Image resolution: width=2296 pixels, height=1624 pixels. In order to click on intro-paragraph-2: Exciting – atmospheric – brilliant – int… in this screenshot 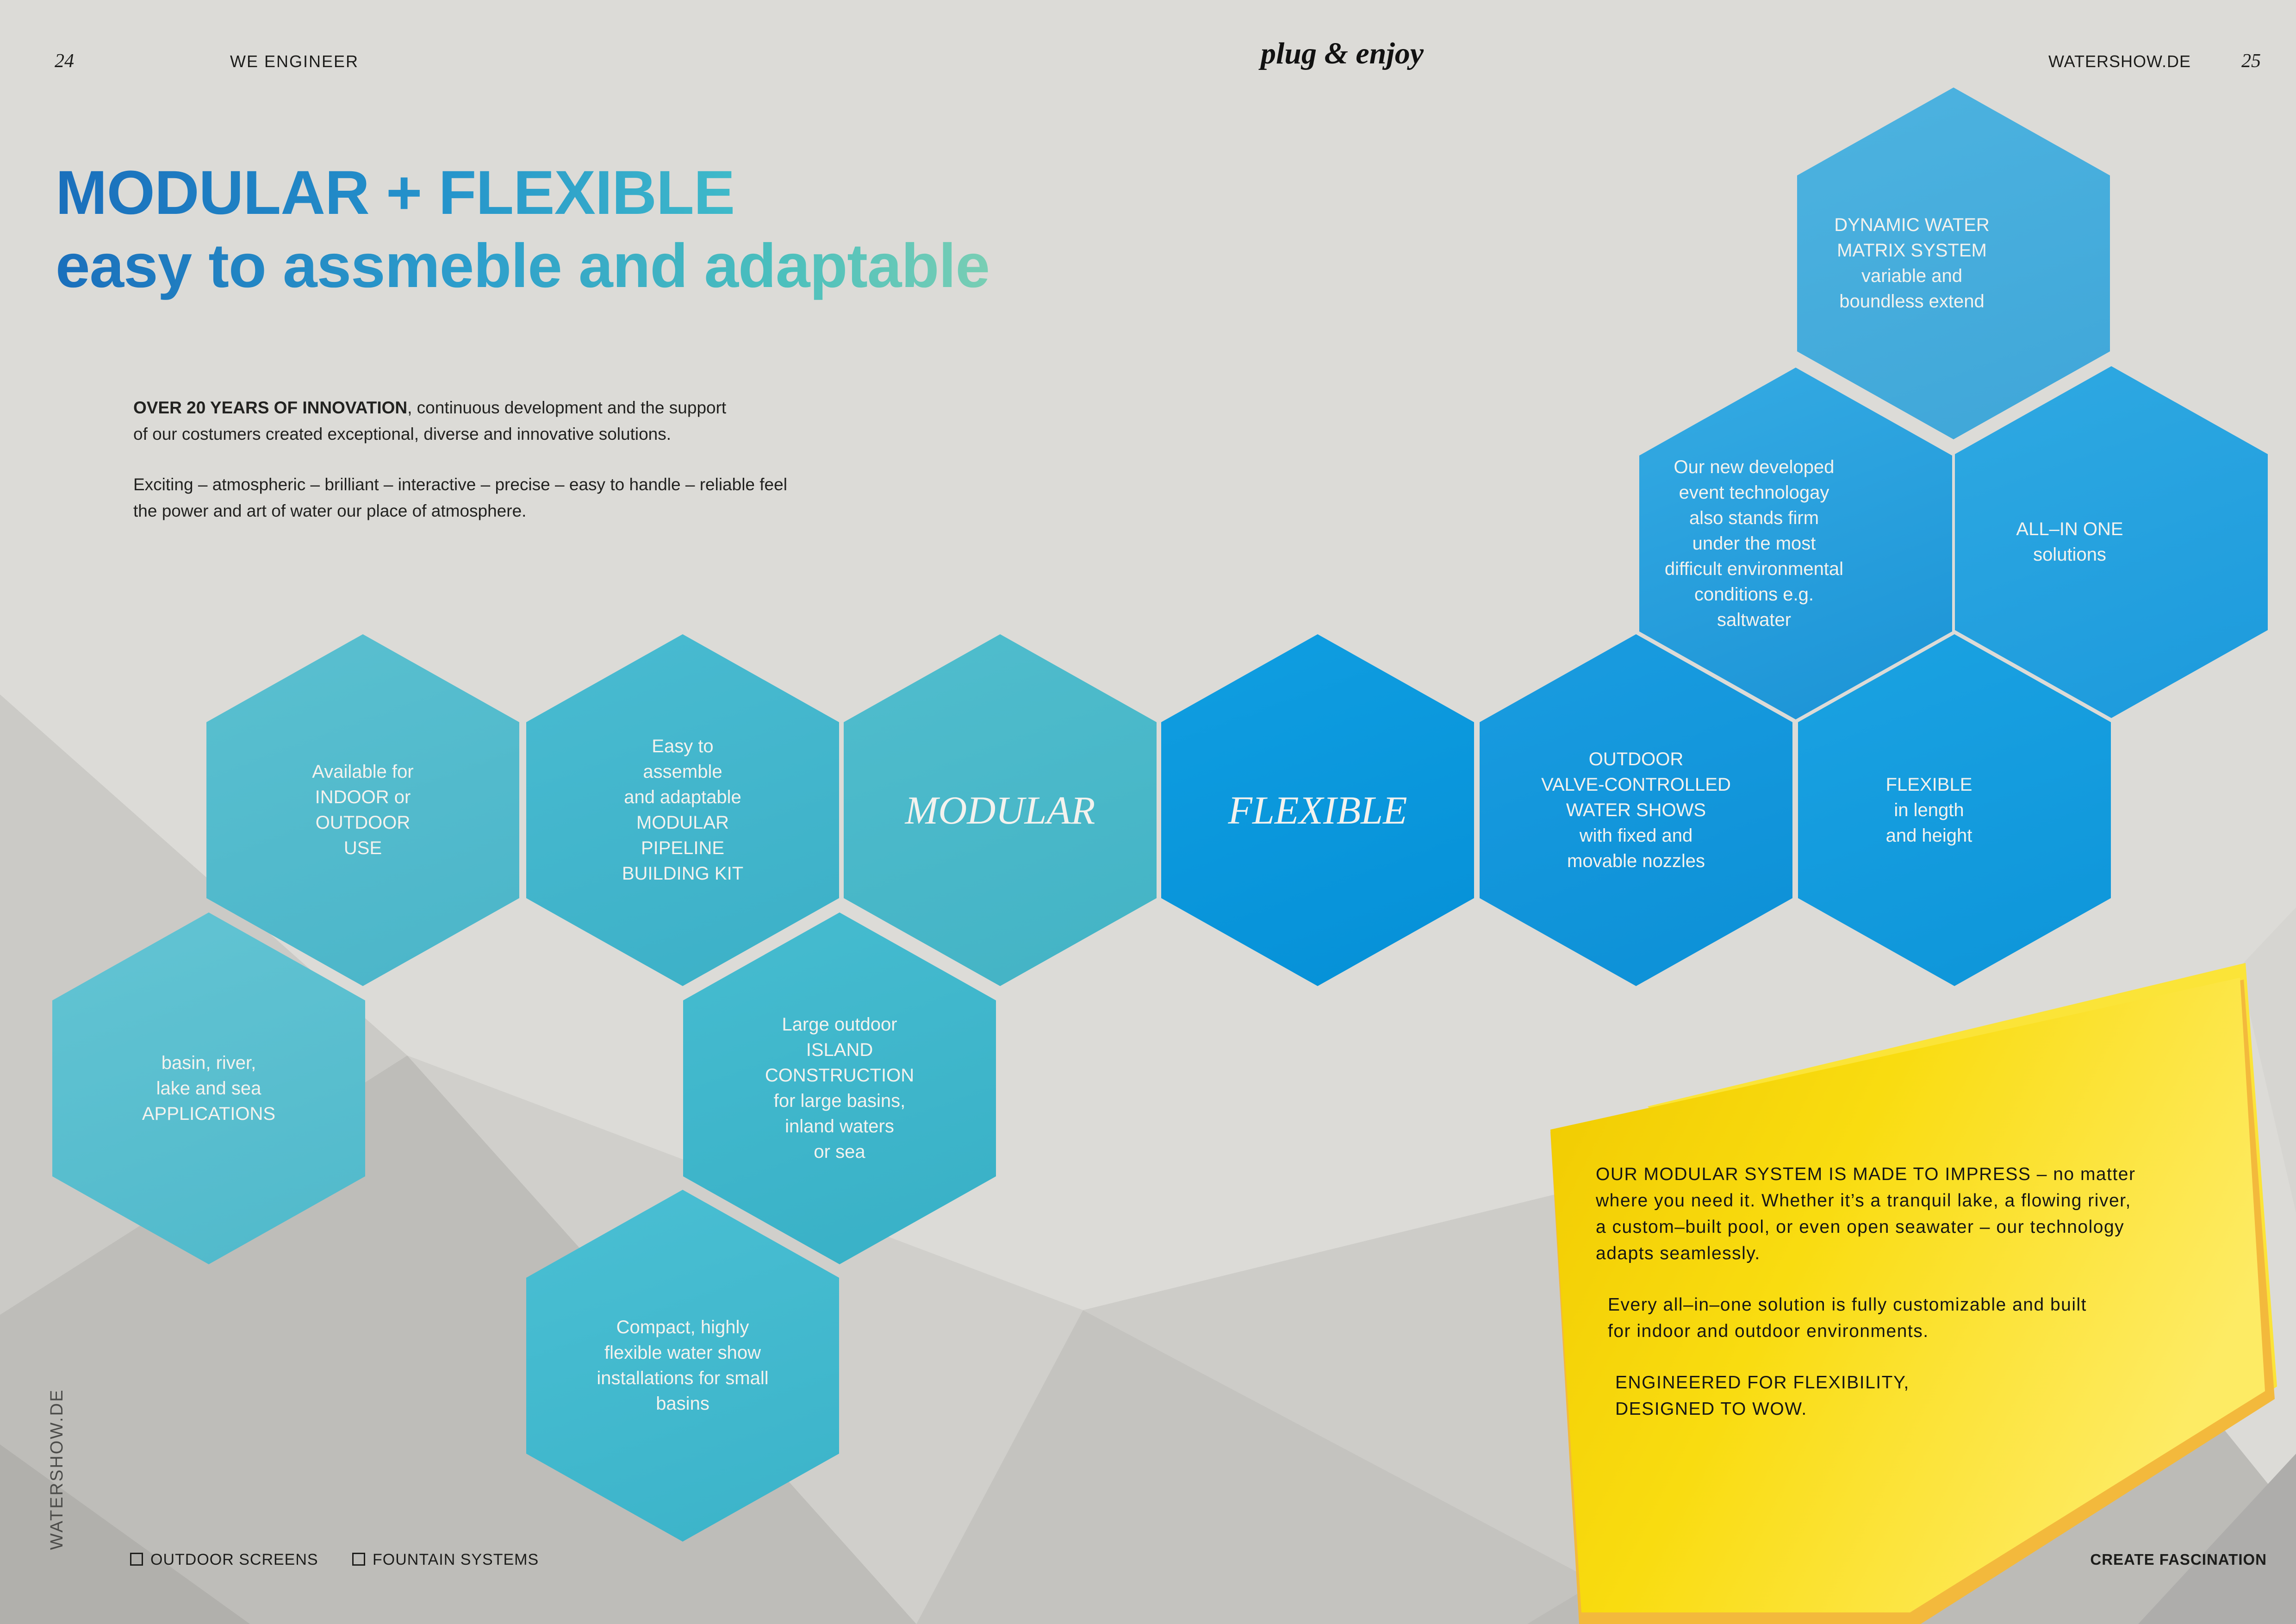, I will do `click(460, 497)`.